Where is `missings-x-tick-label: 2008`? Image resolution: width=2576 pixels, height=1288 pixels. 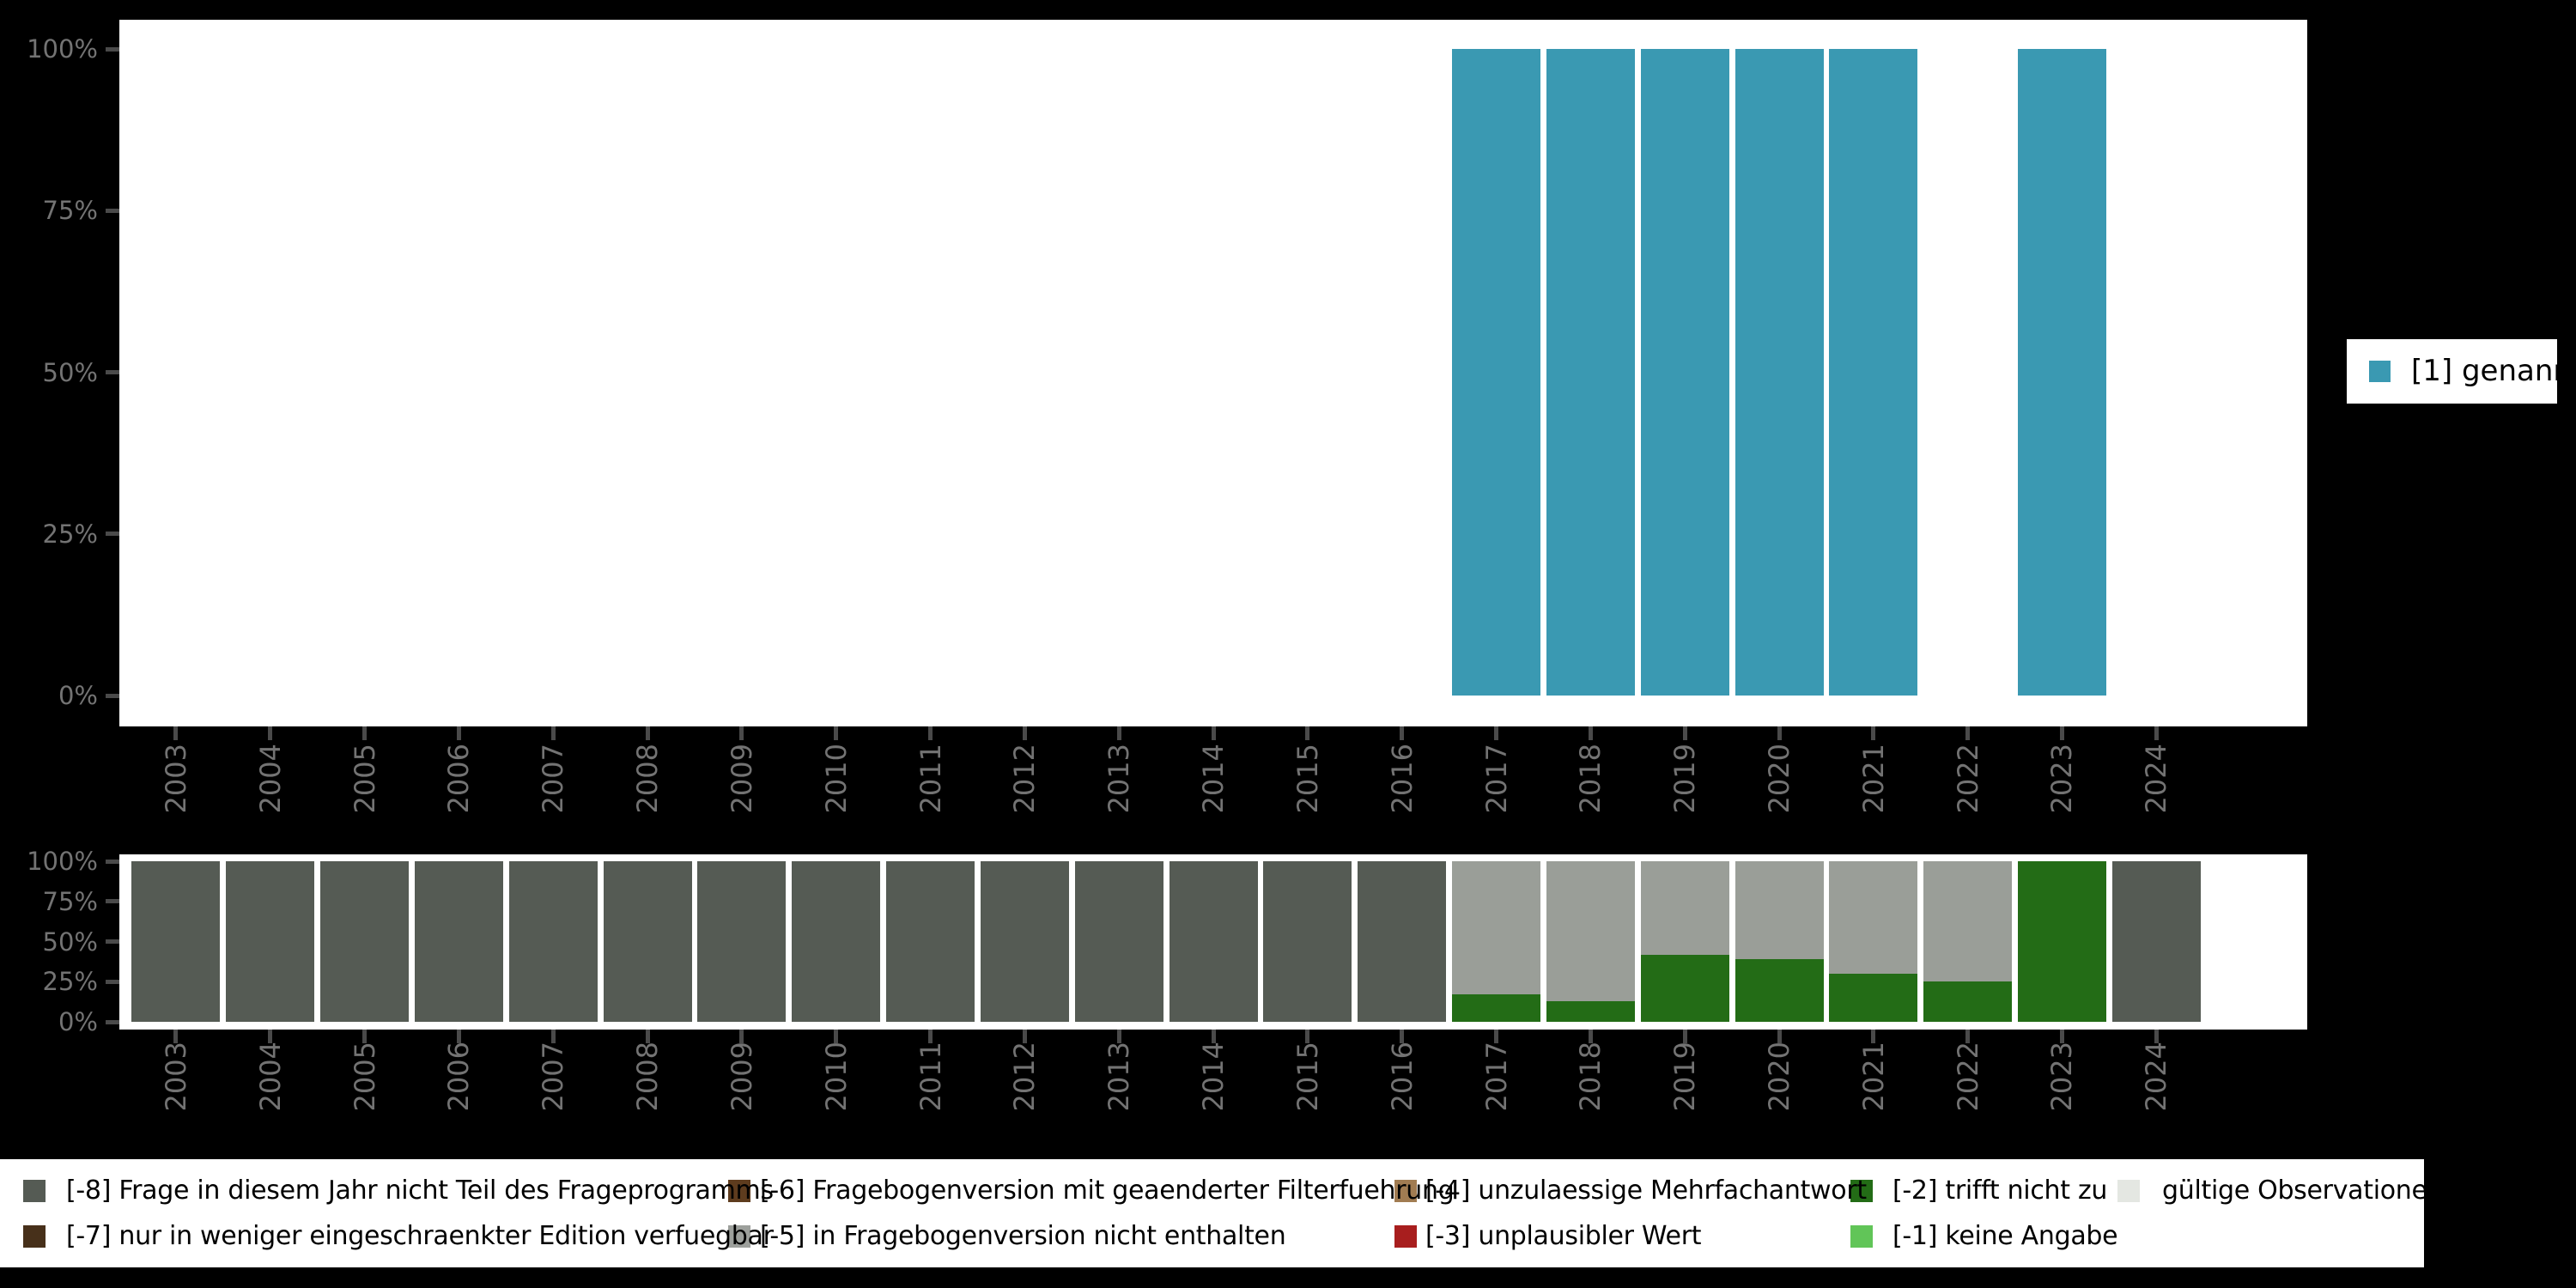
missings-x-tick-label: 2008 is located at coordinates (647, 1077).